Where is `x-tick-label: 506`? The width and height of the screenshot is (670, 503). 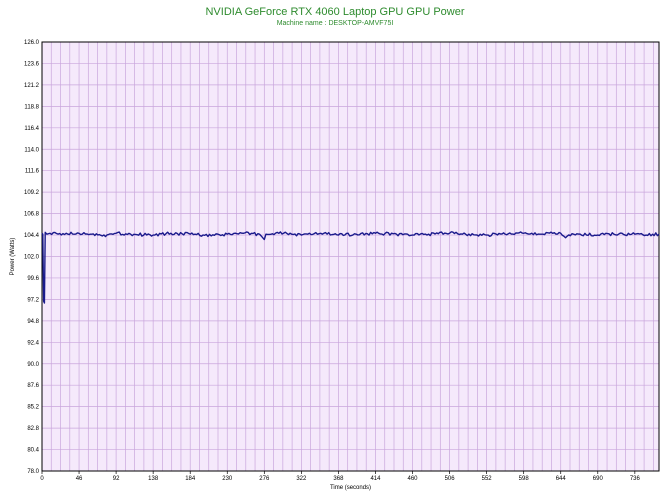 x-tick-label: 506 is located at coordinates (450, 479).